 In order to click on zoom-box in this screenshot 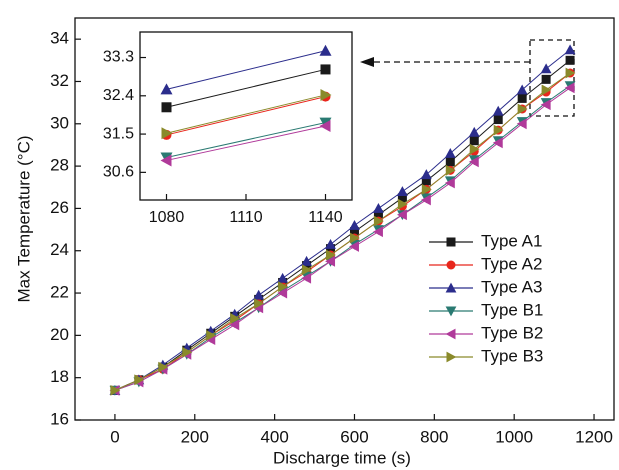, I will do `click(552, 78)`.